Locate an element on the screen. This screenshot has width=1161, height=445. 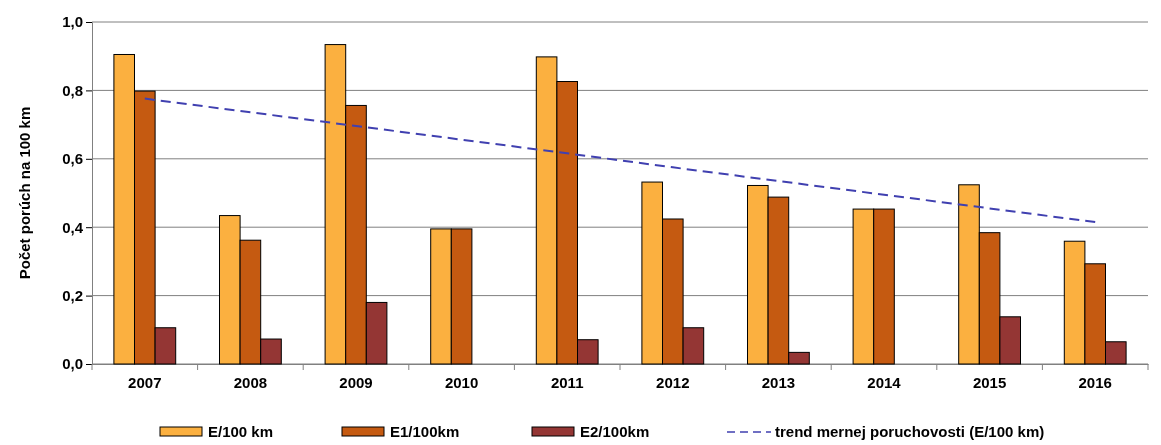
y-tick-label: 0,6 is located at coordinates (72, 159).